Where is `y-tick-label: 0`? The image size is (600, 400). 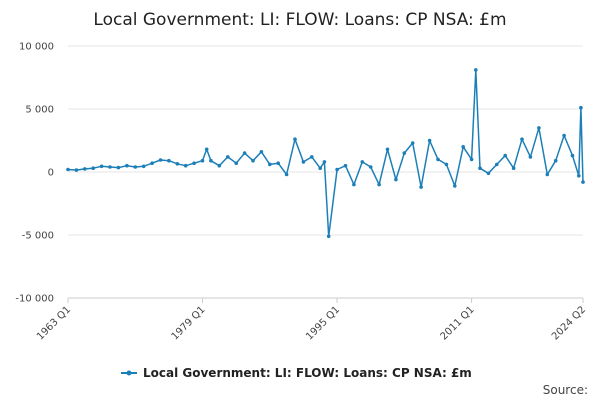 y-tick-label: 0 is located at coordinates (51, 173).